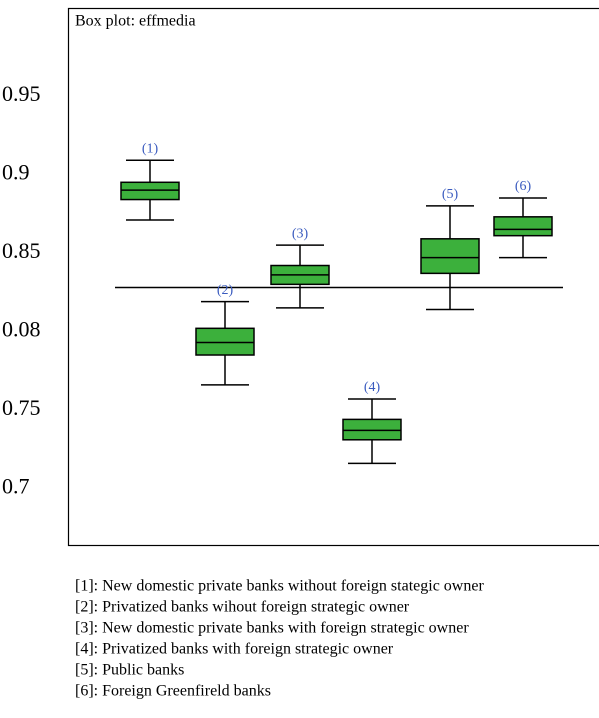 This screenshot has height=718, width=599. I want to click on y-tick-label: 0.75, so click(21, 407).